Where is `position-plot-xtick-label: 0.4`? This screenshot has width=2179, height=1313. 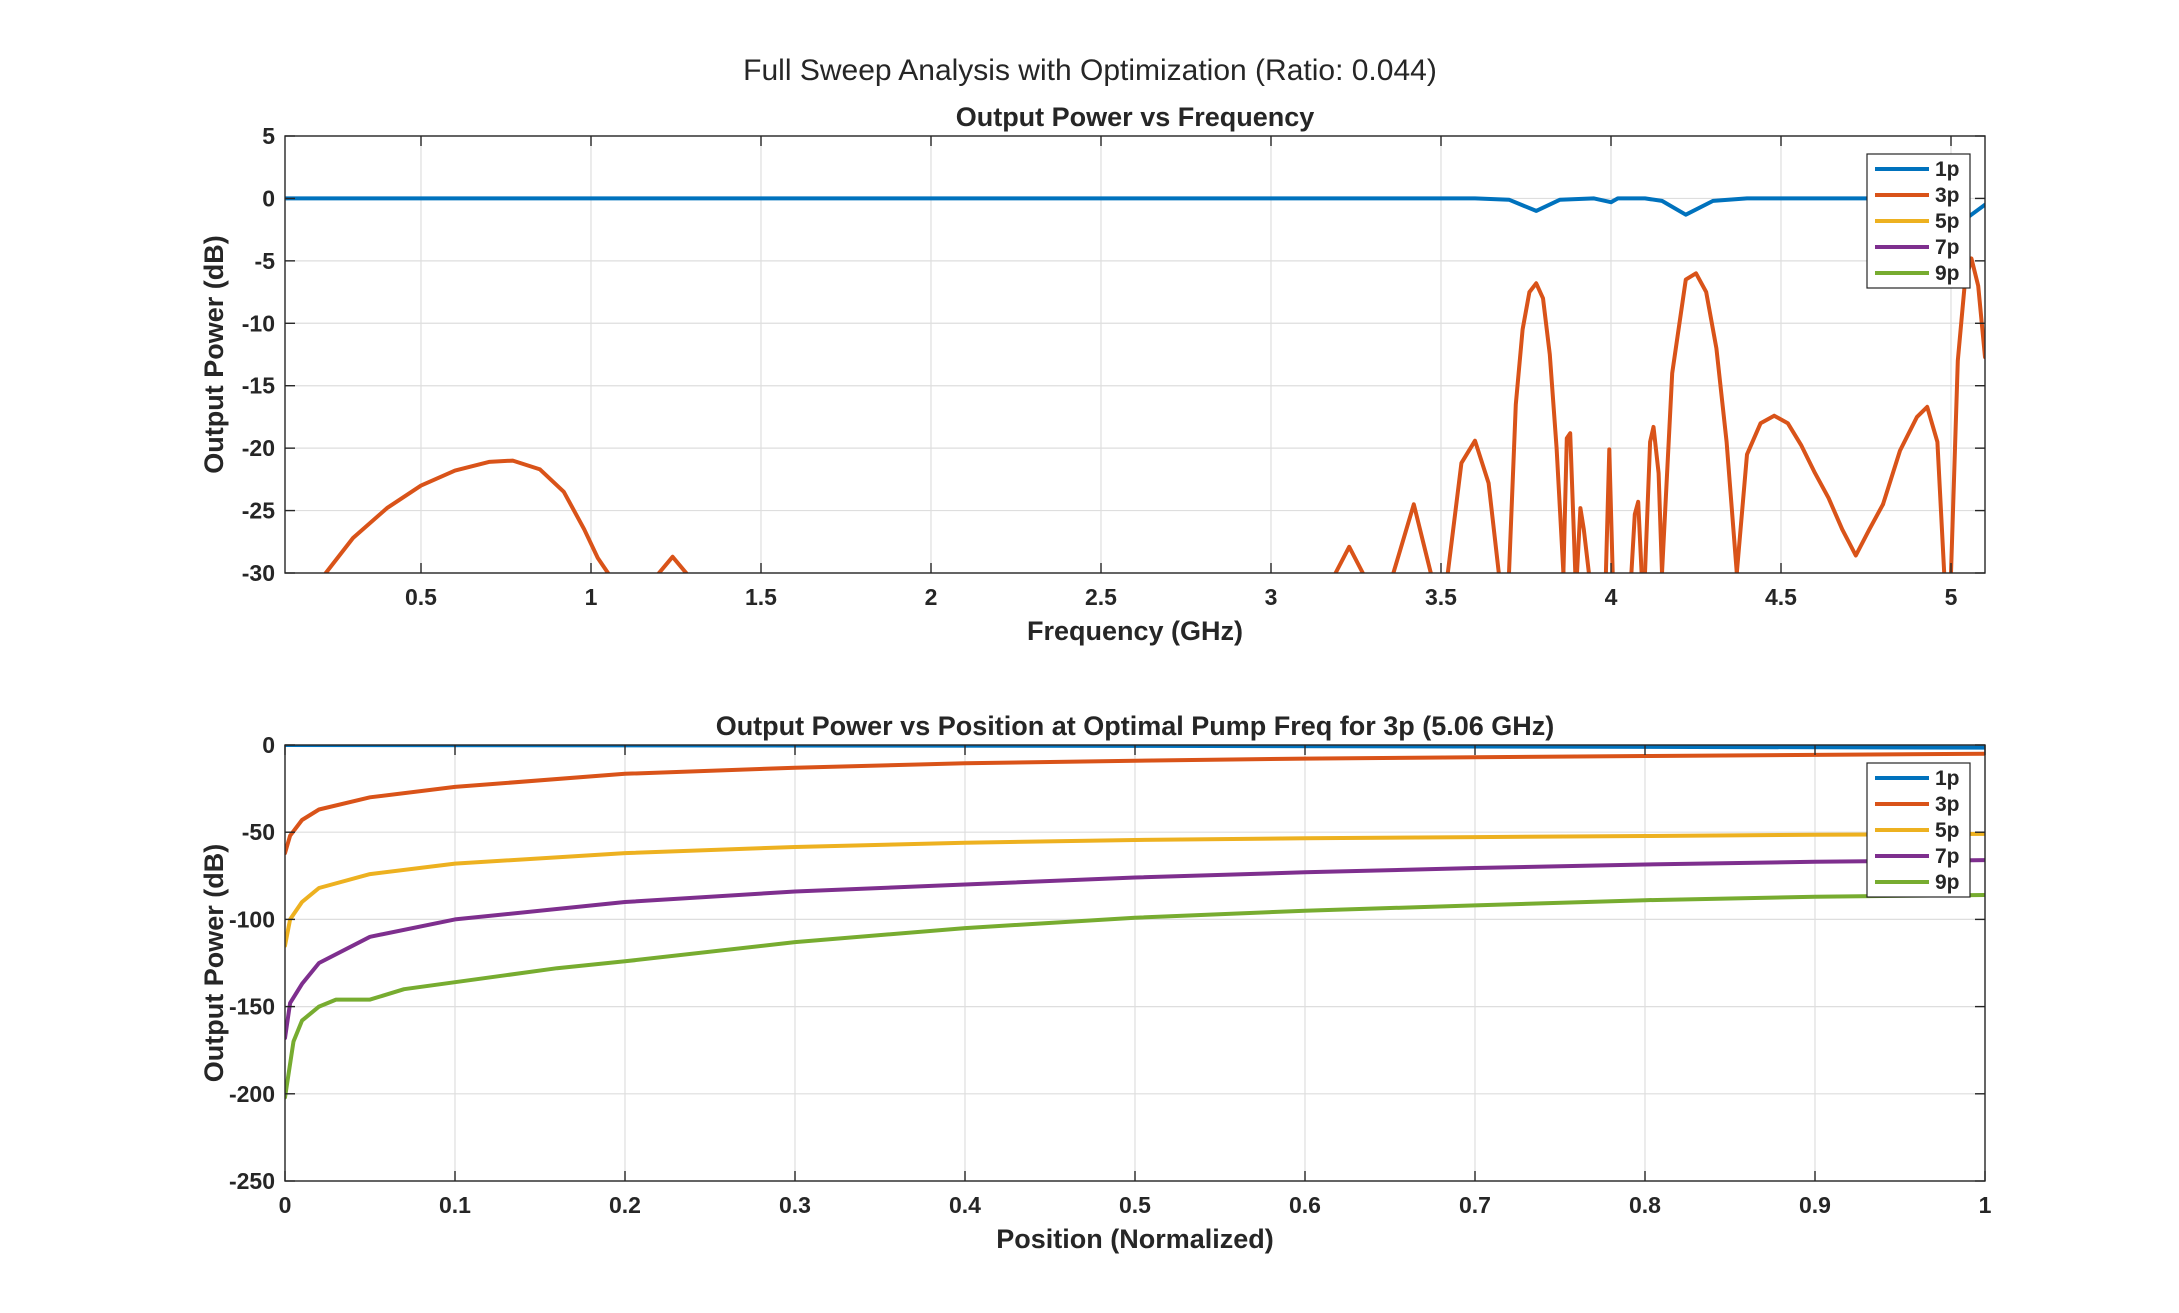
position-plot-xtick-label: 0.4 is located at coordinates (965, 1205).